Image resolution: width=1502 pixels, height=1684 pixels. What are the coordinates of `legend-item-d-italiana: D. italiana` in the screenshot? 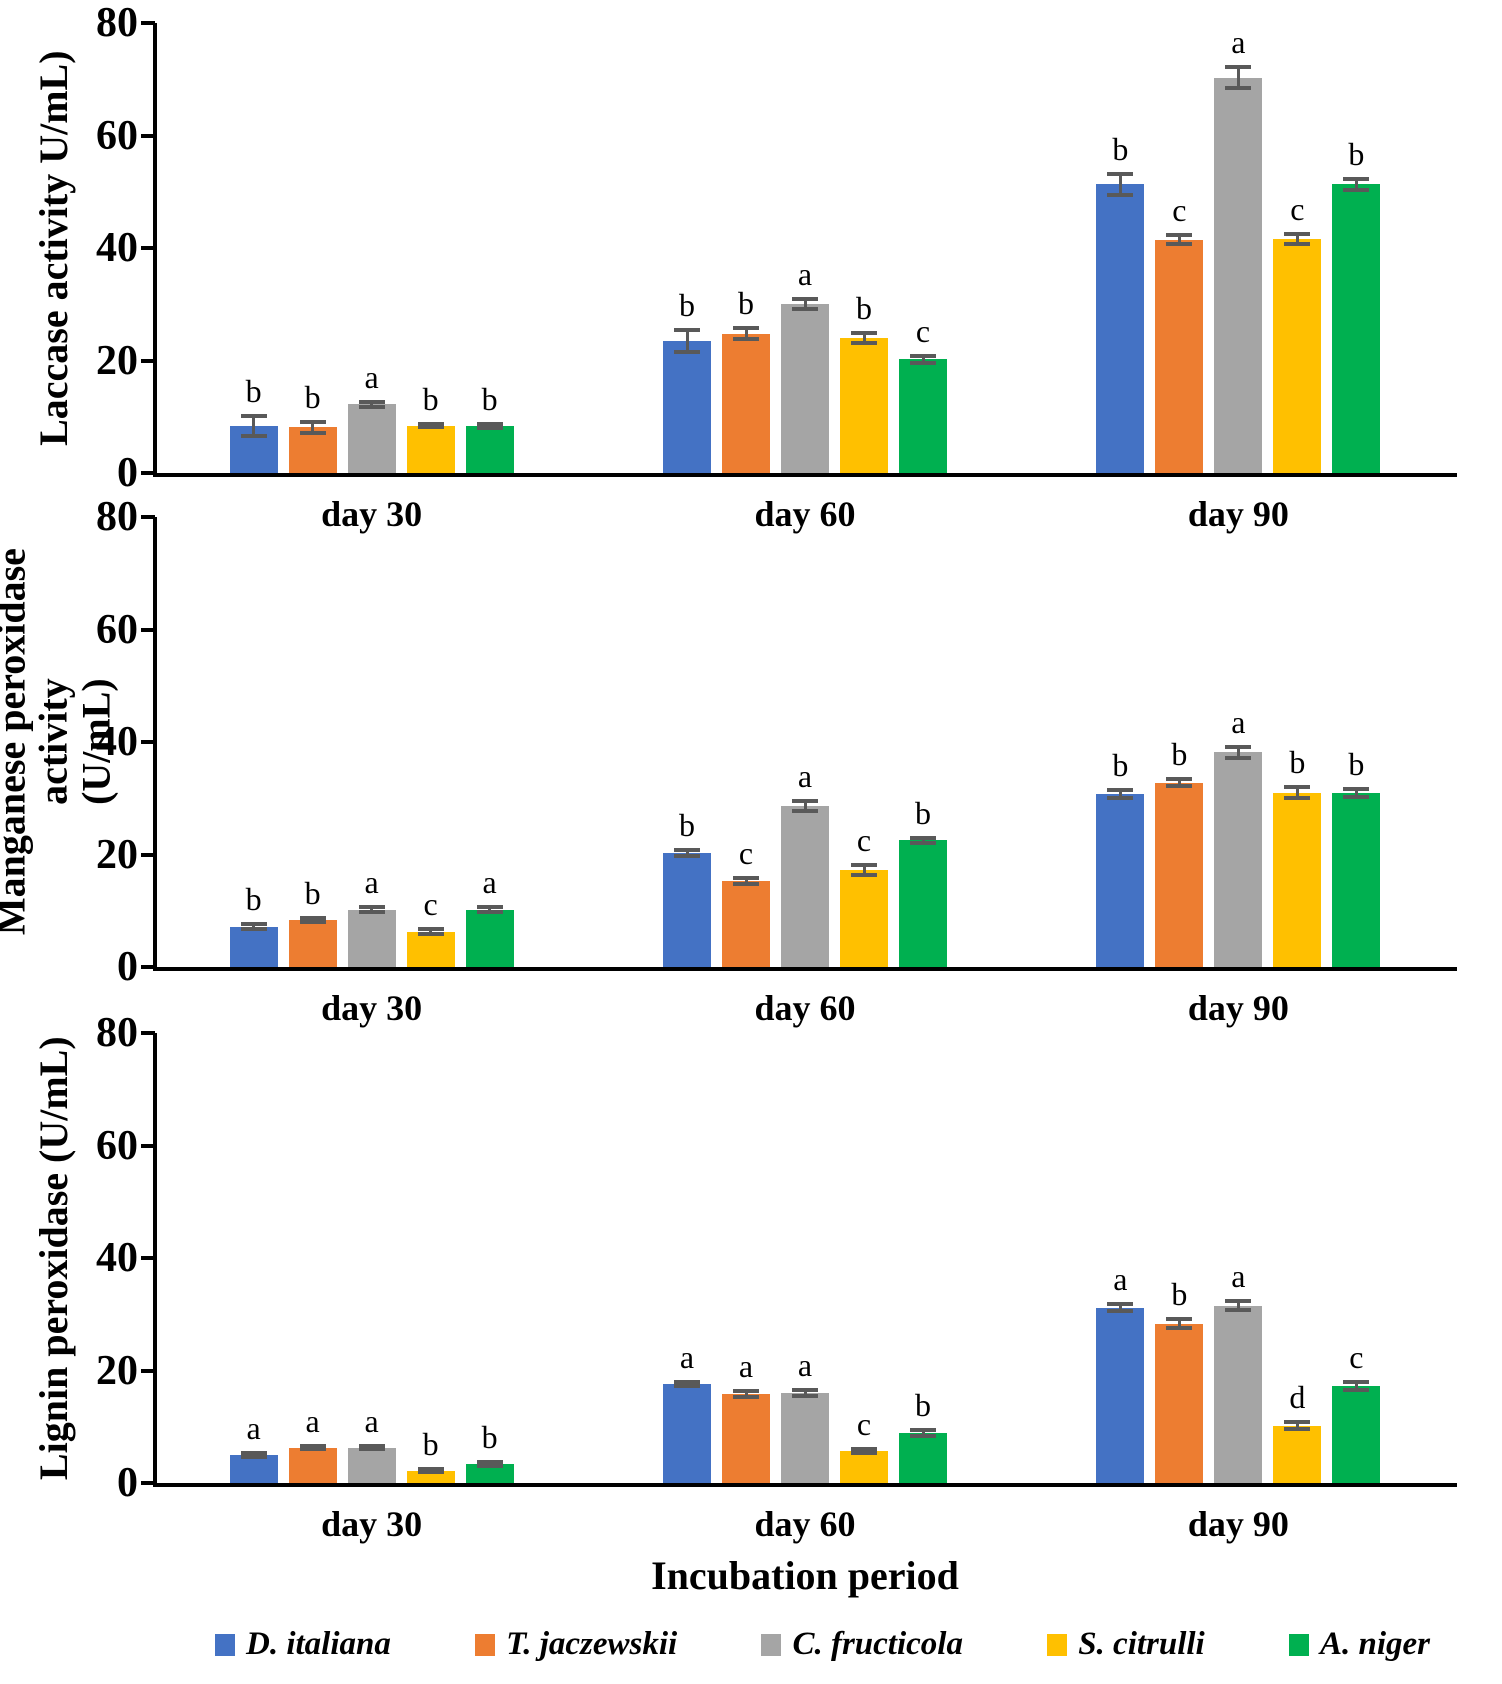 It's located at (303, 1644).